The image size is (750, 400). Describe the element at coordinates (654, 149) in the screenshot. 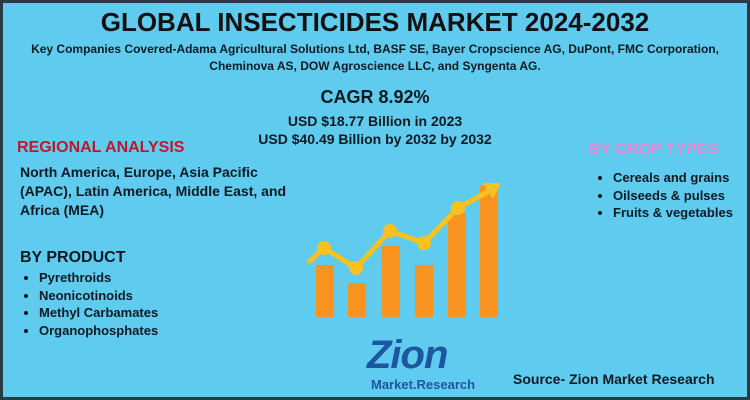

I see `crop-heading: BY CROP TYPES` at that location.